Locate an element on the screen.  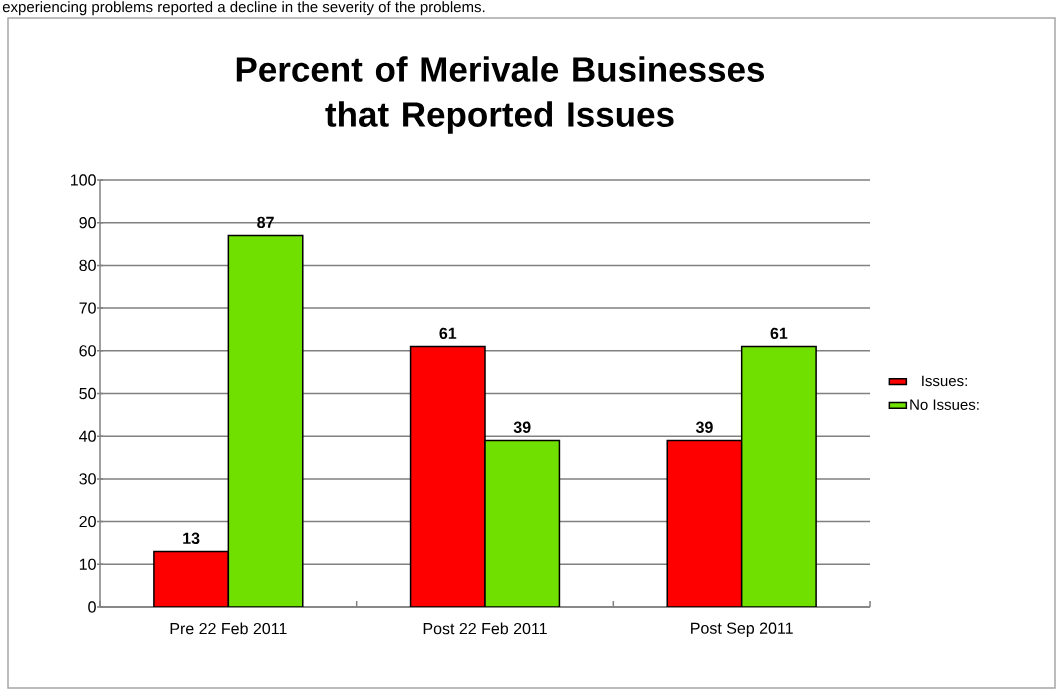
data-label: 13 is located at coordinates (191, 538).